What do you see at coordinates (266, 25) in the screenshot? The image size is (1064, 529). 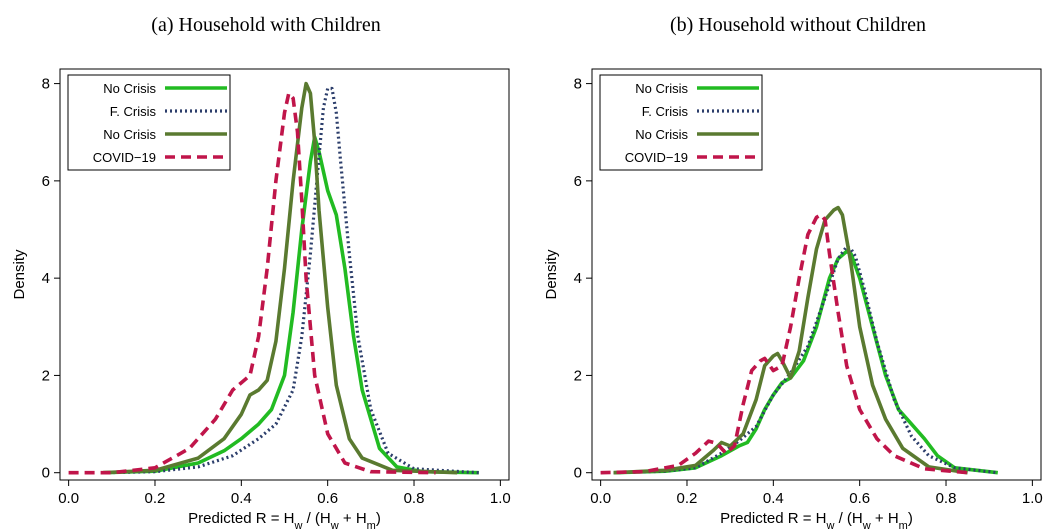 I see `chart-title: (a) Household with Children` at bounding box center [266, 25].